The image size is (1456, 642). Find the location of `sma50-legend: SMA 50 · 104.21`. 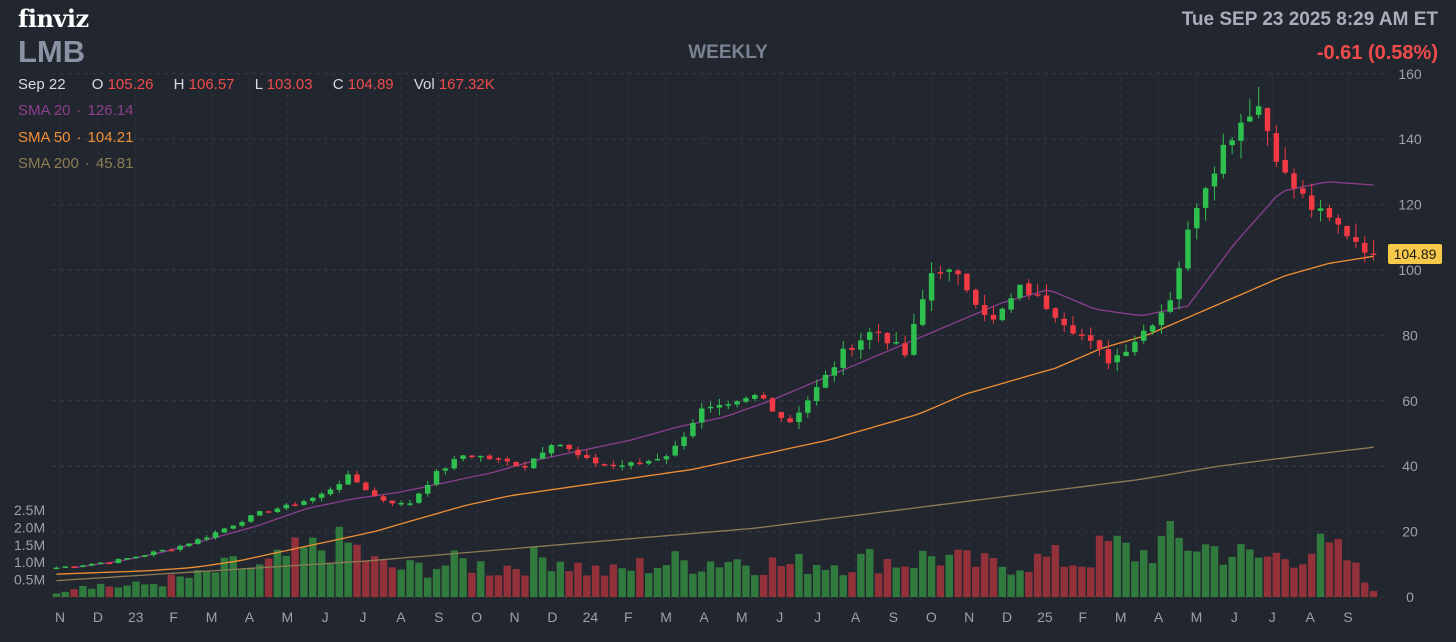

sma50-legend: SMA 50 · 104.21 is located at coordinates (76, 137).